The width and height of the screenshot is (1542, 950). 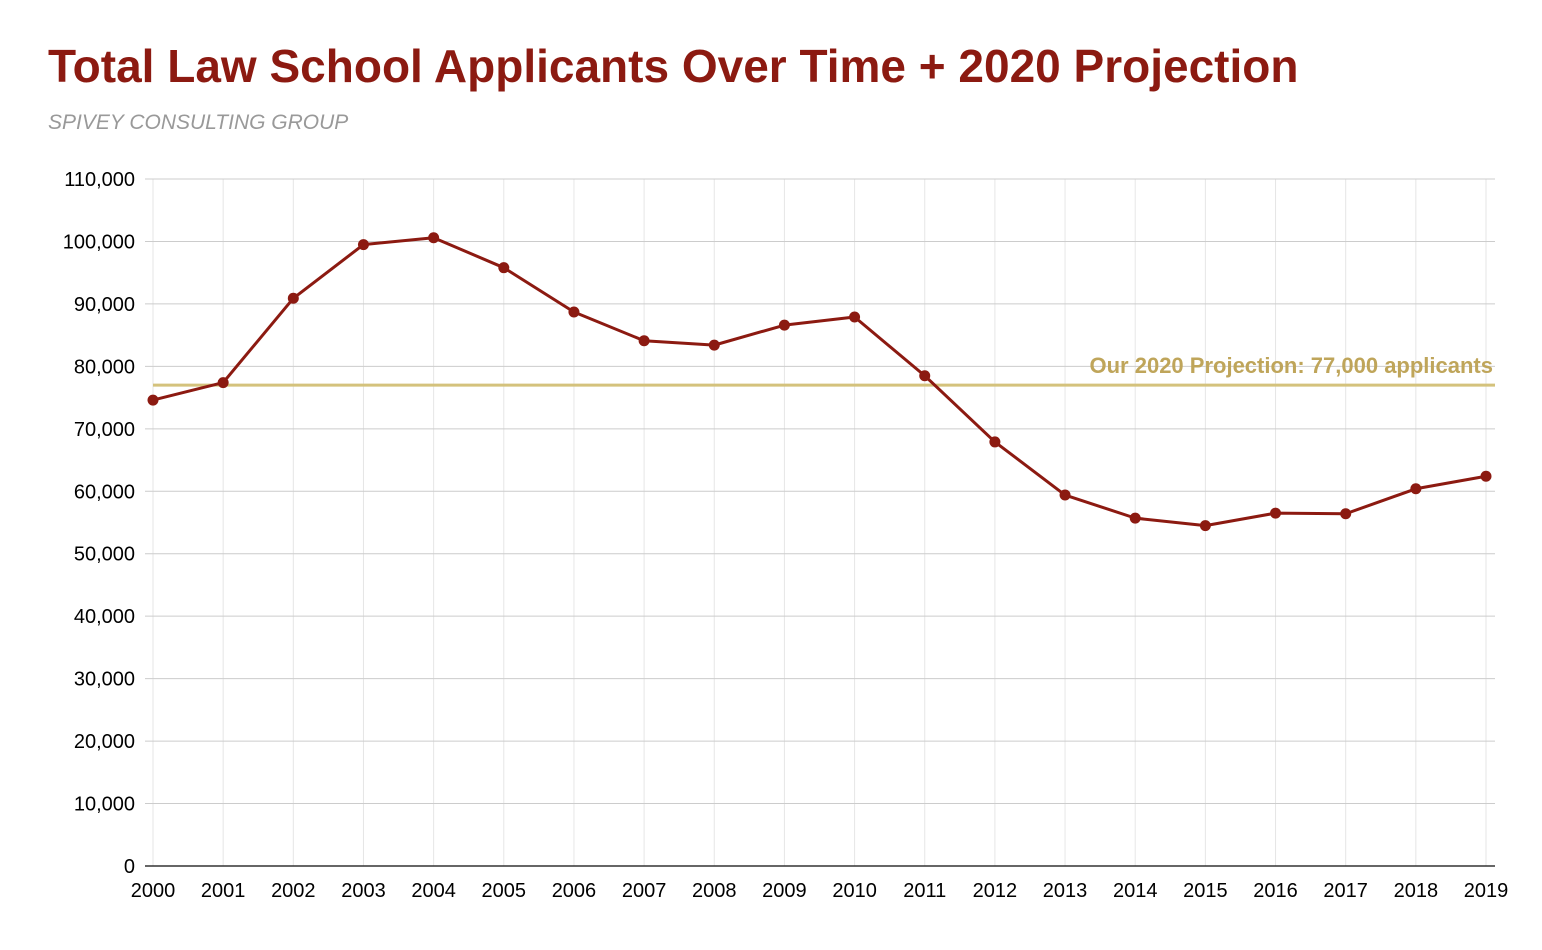 What do you see at coordinates (1416, 891) in the screenshot?
I see `x-tick-label: 2018` at bounding box center [1416, 891].